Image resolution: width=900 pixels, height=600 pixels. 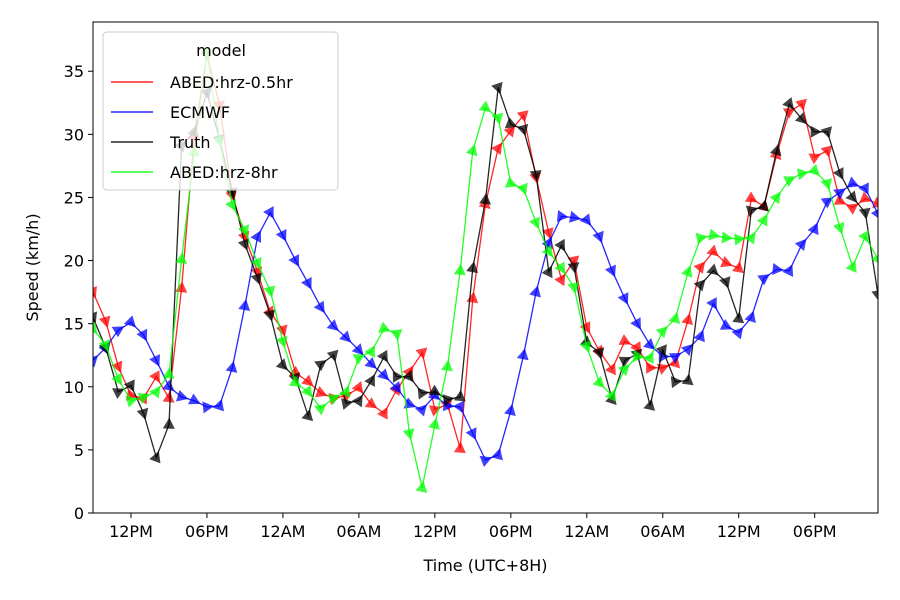 What do you see at coordinates (484, 565) in the screenshot?
I see `x-axis-label: Time (UTC+8H)` at bounding box center [484, 565].